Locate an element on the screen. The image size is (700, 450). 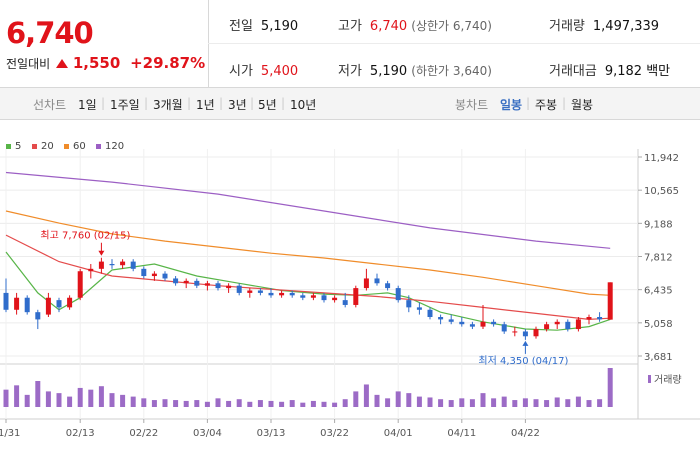
y-tick-label: 5,058 is located at coordinates (658, 324).